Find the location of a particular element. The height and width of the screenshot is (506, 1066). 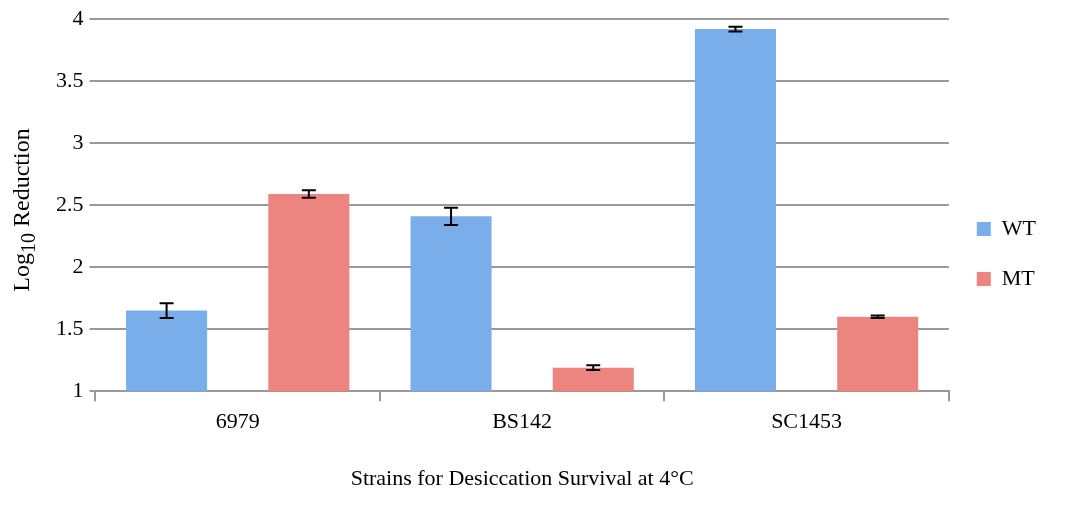

x-axis-title: Strains for Desiccation Survival at 4°C is located at coordinates (522, 477).